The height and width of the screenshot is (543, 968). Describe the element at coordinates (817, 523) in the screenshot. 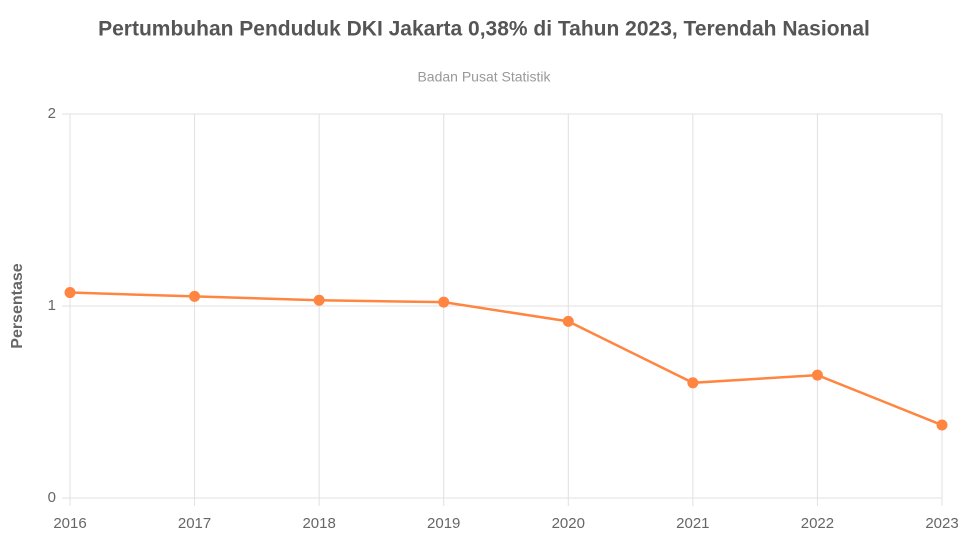

I see `x-tick-label: 2022` at that location.